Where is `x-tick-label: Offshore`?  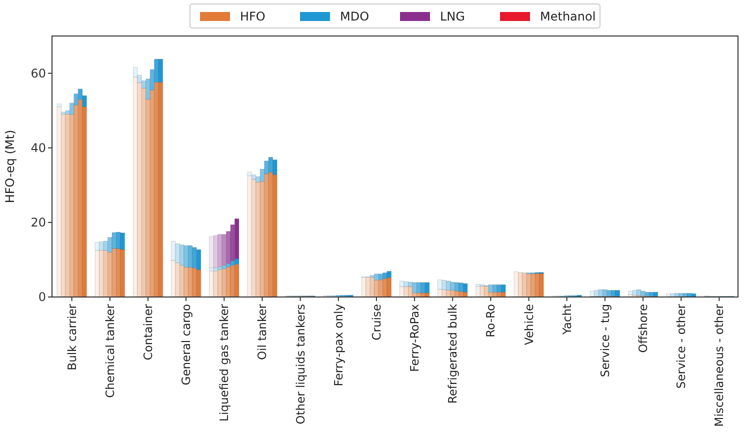
x-tick-label: Offshore is located at coordinates (643, 328).